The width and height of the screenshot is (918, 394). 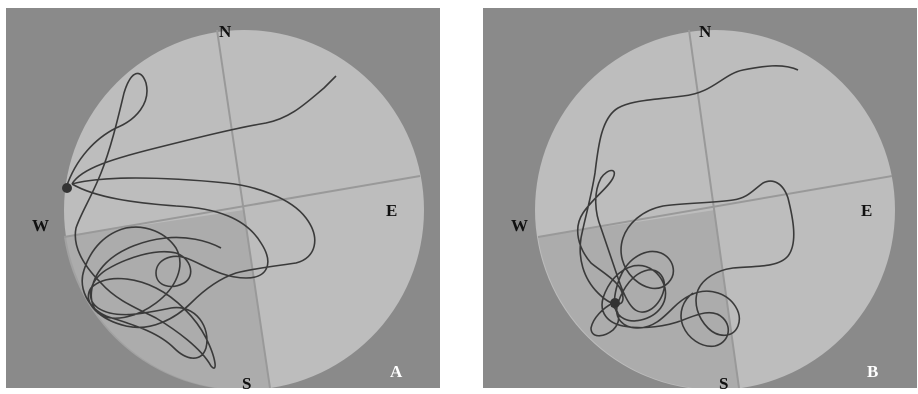 I want to click on panel-label-a: A, so click(x=396, y=371).